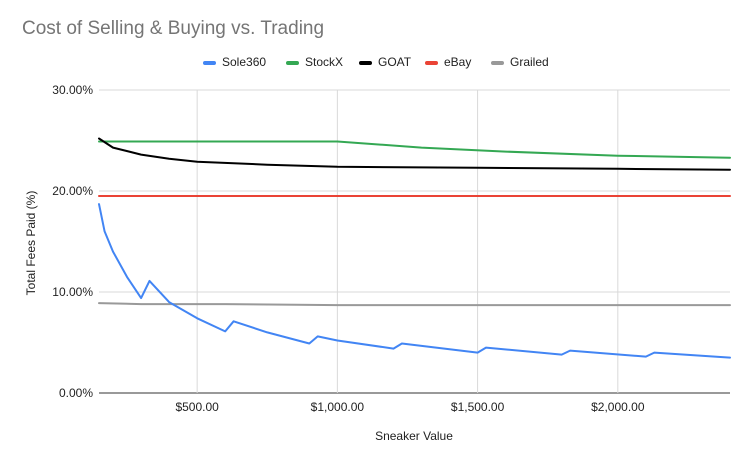 The height and width of the screenshot is (463, 753). I want to click on x-axis-title: Sneaker Value, so click(414, 436).